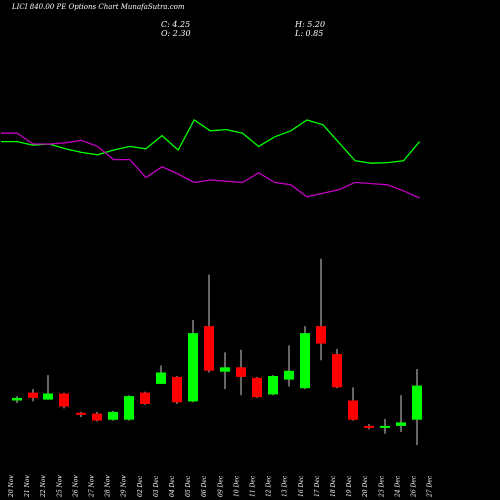 The image size is (500, 500). I want to click on x-tick-label: 02 Dec, so click(140, 486).